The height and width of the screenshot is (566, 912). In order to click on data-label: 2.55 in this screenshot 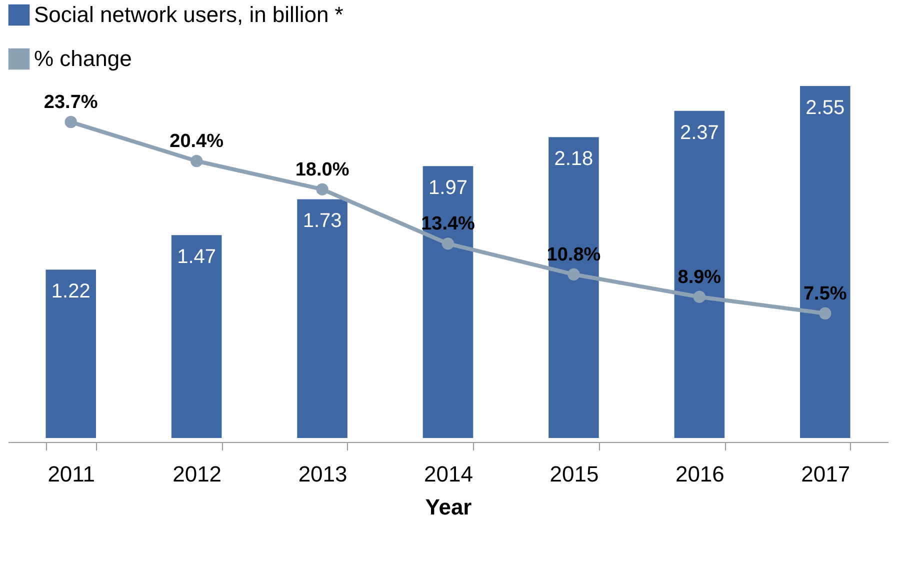, I will do `click(825, 108)`.